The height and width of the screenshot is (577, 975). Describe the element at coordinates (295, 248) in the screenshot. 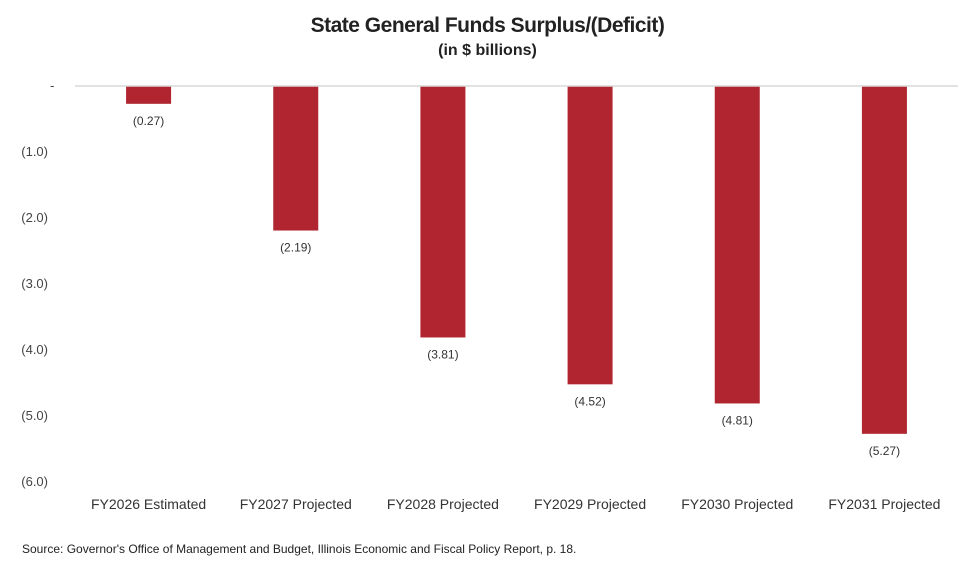

I see `data-label: (2.19)` at that location.